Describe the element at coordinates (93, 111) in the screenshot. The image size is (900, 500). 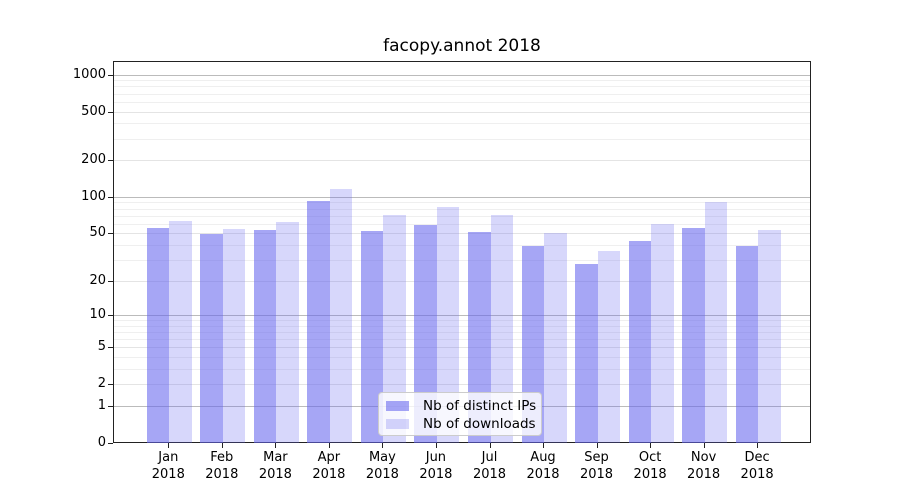
I see `y-tick-label-500: 500` at that location.